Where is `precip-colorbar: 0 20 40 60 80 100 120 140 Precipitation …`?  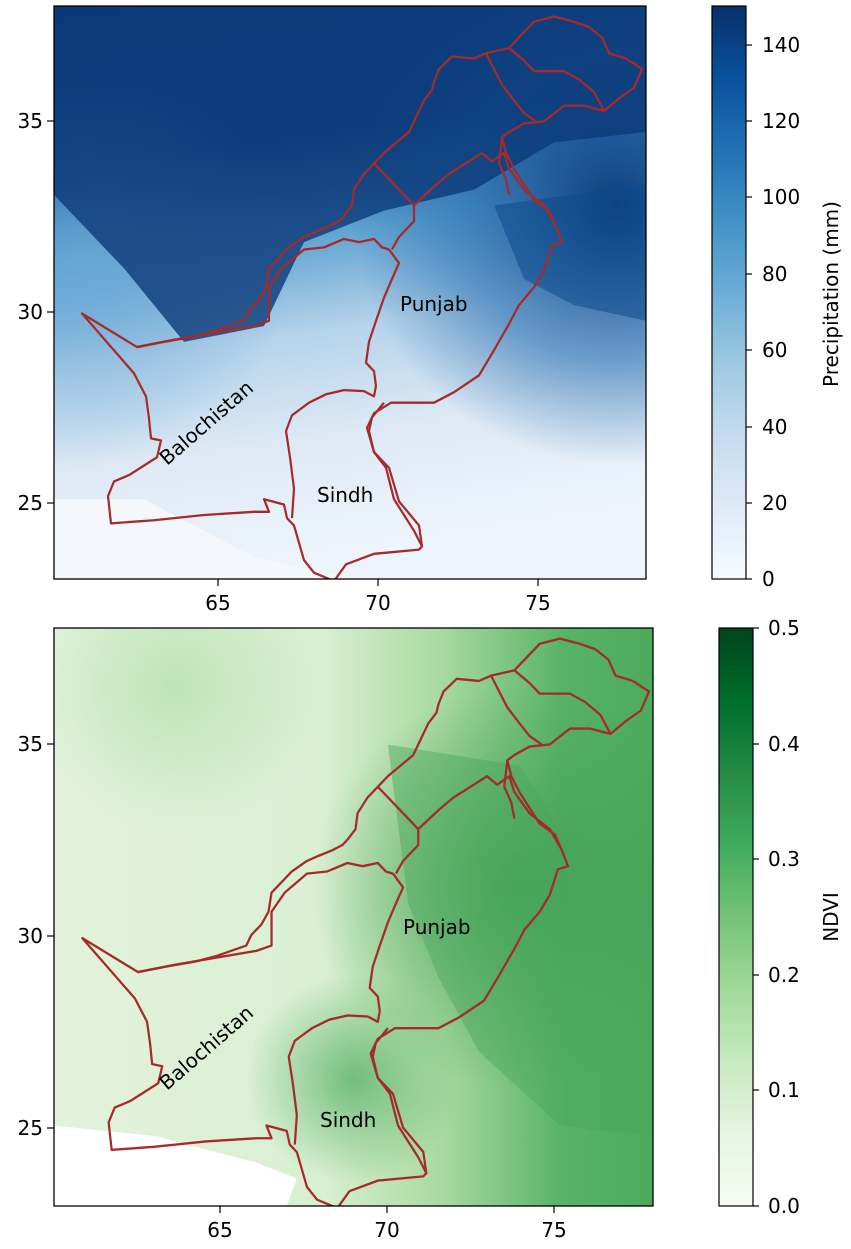
precip-colorbar: 0 20 40 60 80 100 120 140 Precipitation … is located at coordinates (777, 298).